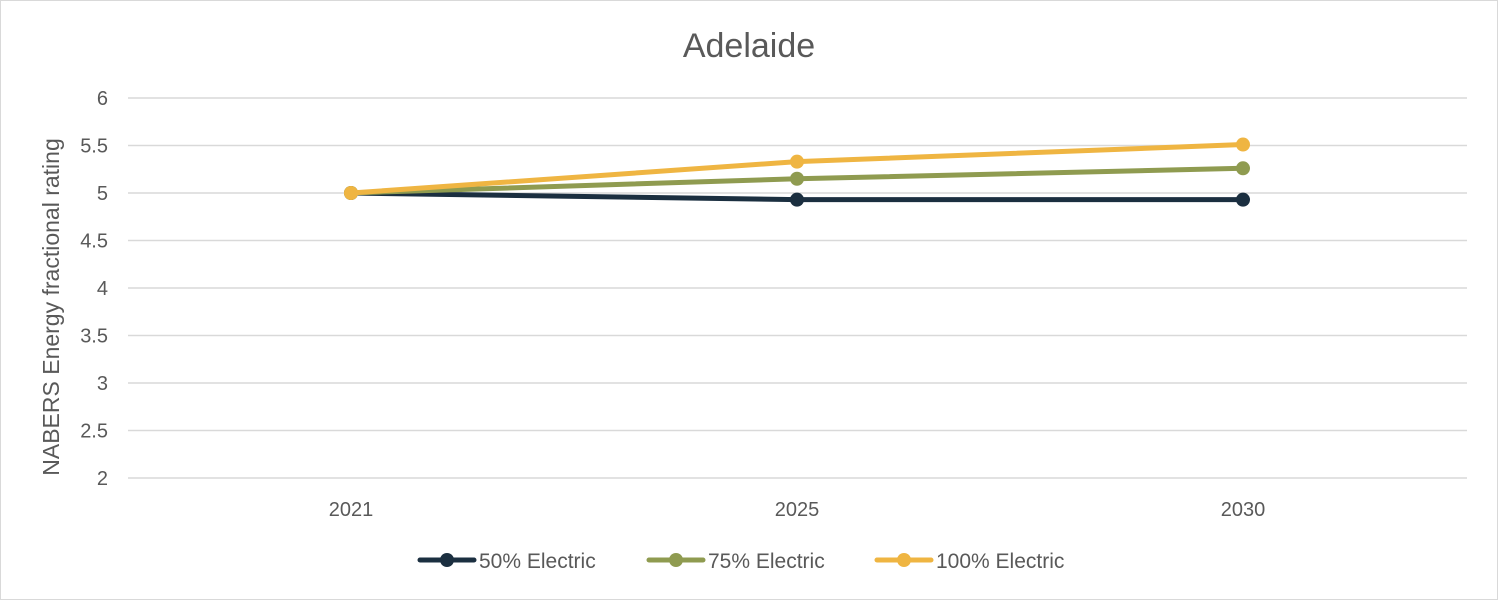  What do you see at coordinates (102, 99) in the screenshot?
I see `y-tick-label: 6` at bounding box center [102, 99].